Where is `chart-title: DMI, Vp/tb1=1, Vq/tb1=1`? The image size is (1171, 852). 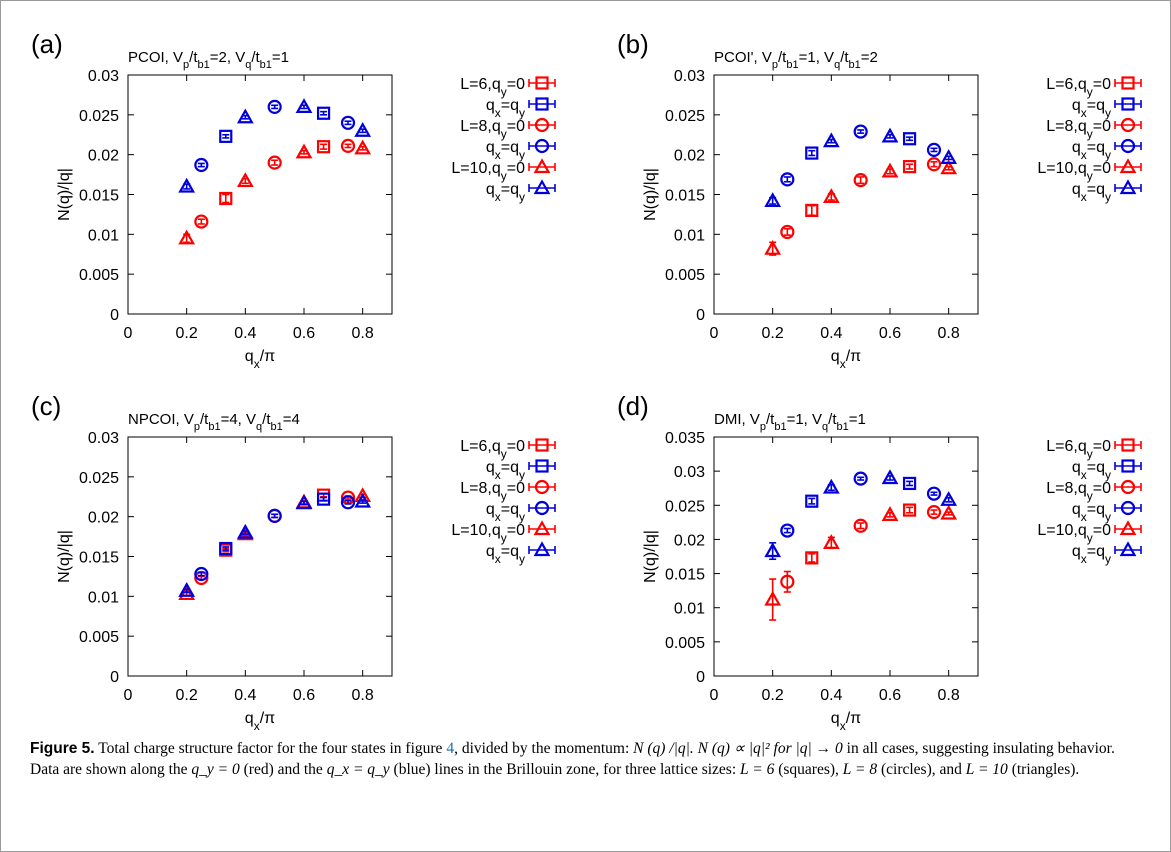 chart-title: DMI, Vp/tb1=1, Vq/tb1=1 is located at coordinates (790, 422).